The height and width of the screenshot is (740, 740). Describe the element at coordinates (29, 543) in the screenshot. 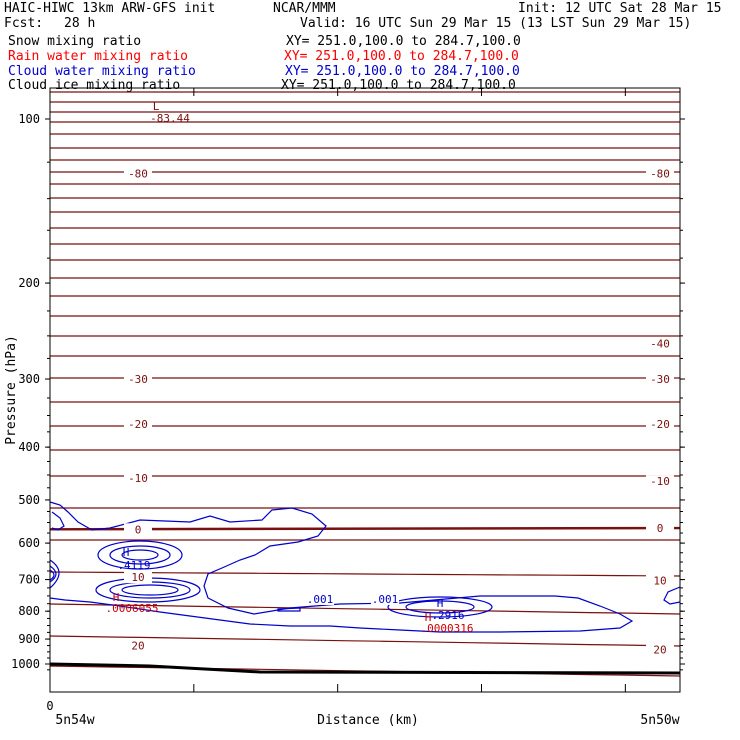

I see `y-tick-label: 600` at that location.